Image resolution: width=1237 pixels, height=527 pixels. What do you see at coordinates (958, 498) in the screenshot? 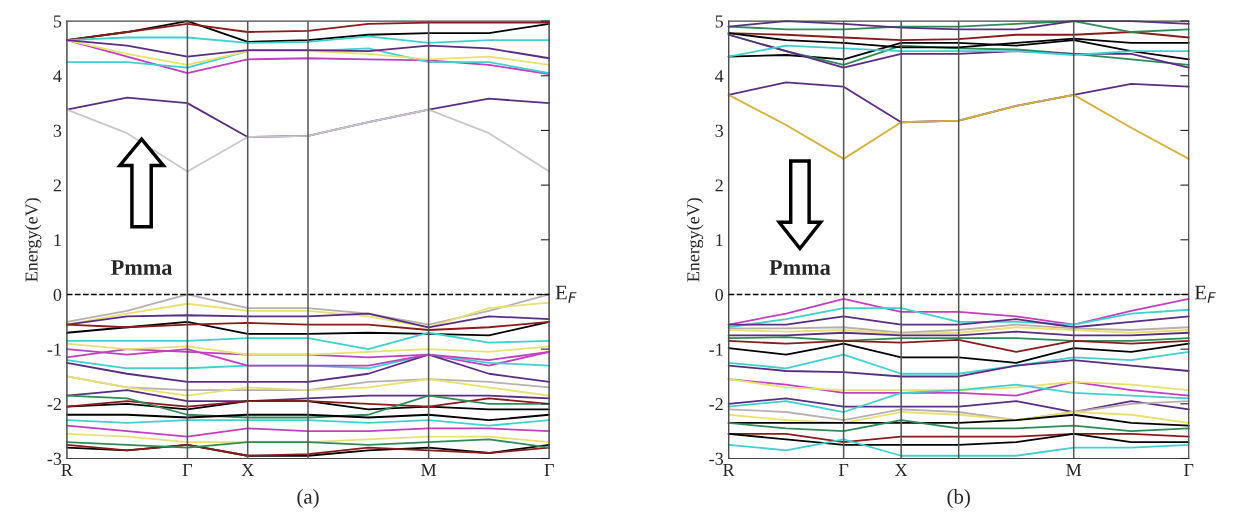
I see `text: (b)` at bounding box center [958, 498].